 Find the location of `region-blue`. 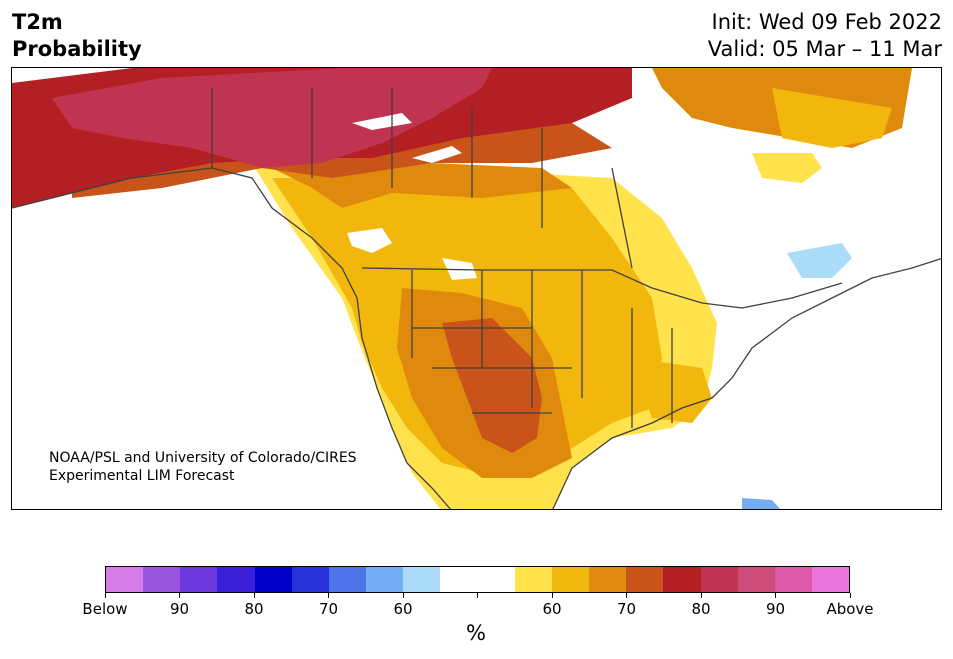

region-blue is located at coordinates (819, 260).